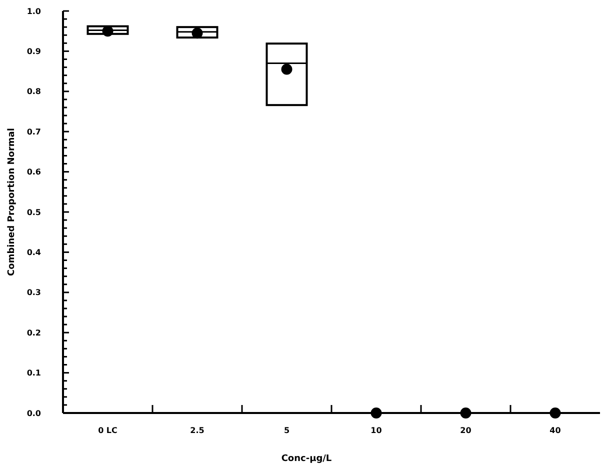 This screenshot has width=602, height=471. I want to click on y-tick-label: 0.2, so click(33, 333).